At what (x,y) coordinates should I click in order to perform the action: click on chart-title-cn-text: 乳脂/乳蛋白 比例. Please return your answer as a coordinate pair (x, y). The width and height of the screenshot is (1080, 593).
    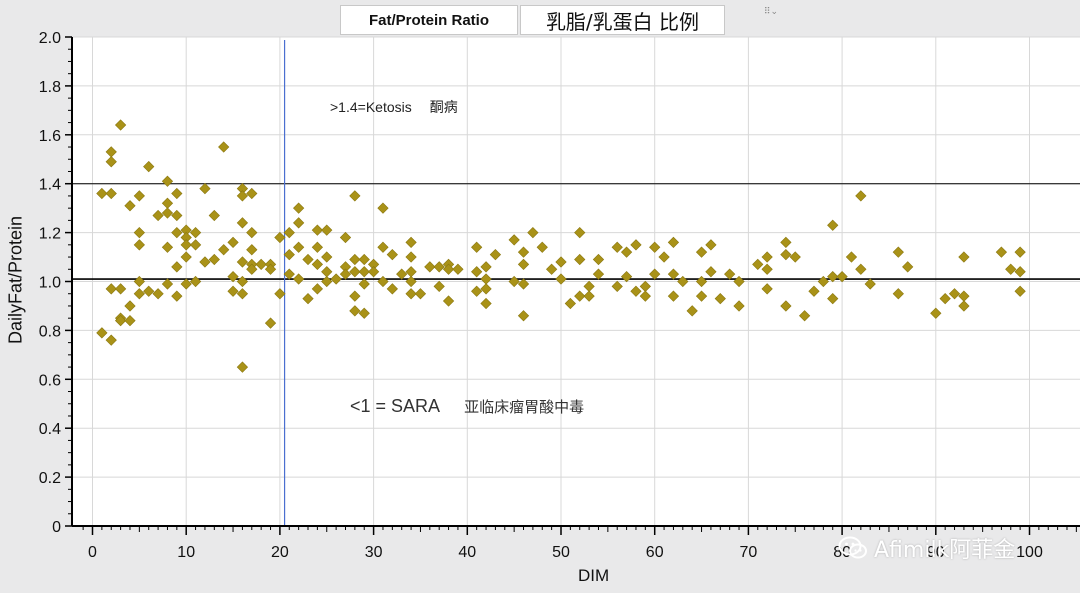
    Looking at the image, I should click on (622, 21).